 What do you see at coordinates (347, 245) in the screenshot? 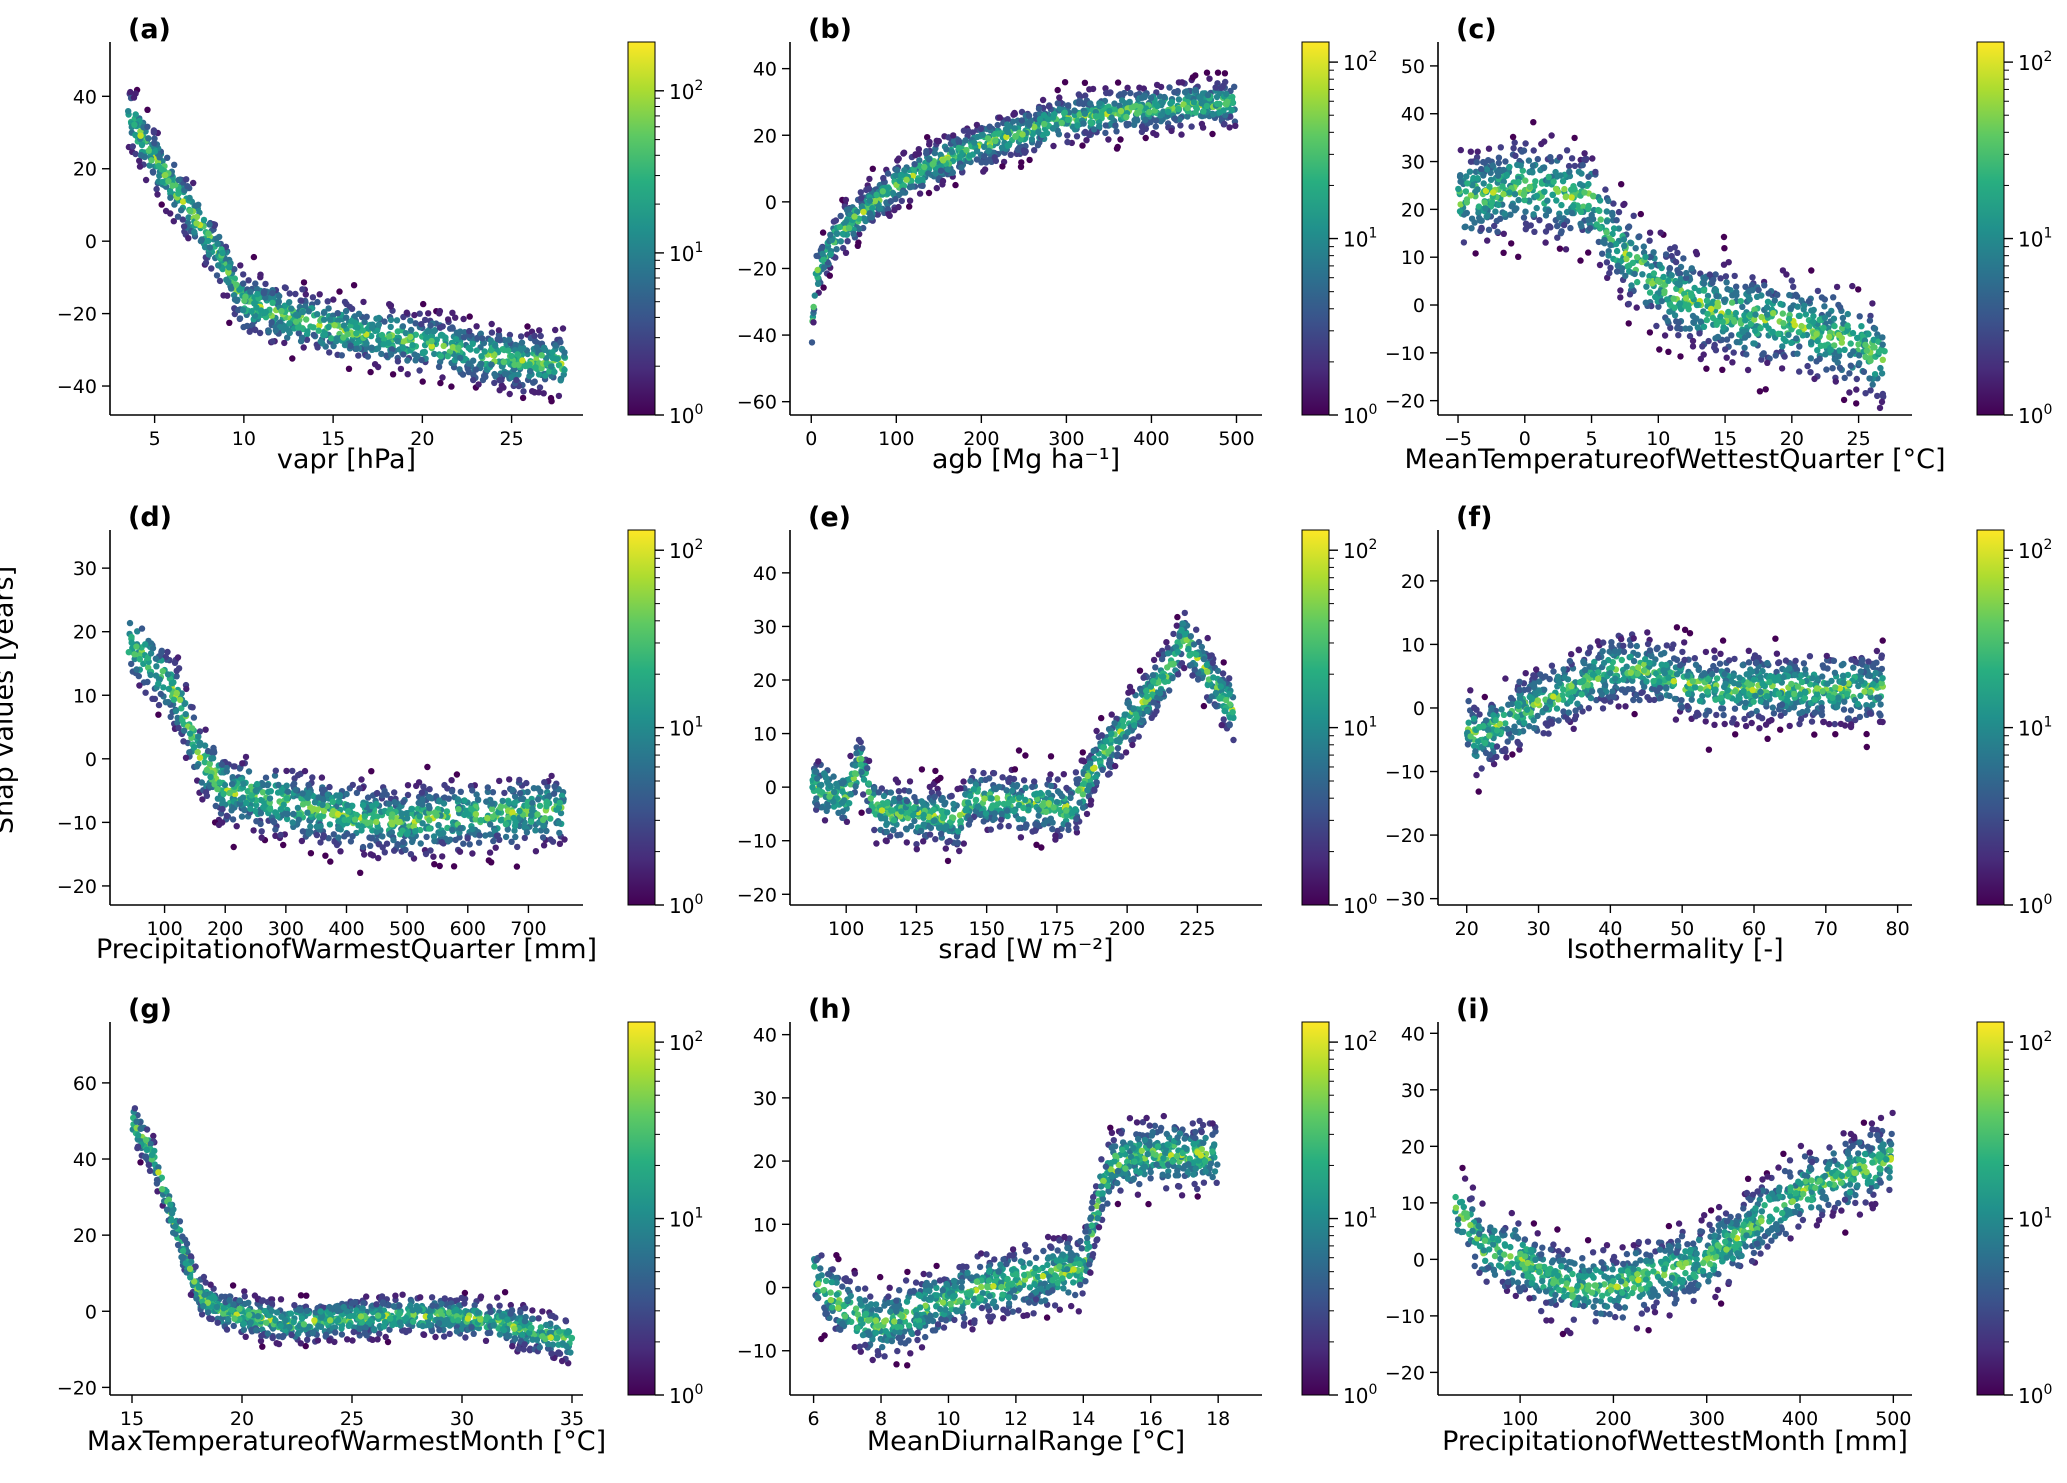
I see `panel-a-hexbin-points` at bounding box center [347, 245].